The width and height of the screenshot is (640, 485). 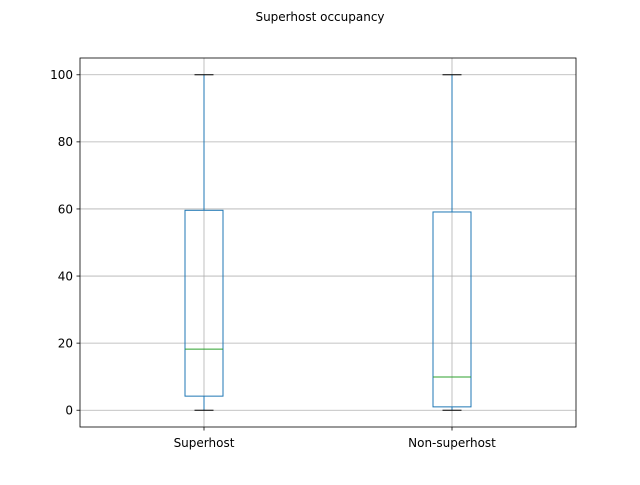 What do you see at coordinates (65, 209) in the screenshot?
I see `y-tick-label: 60` at bounding box center [65, 209].